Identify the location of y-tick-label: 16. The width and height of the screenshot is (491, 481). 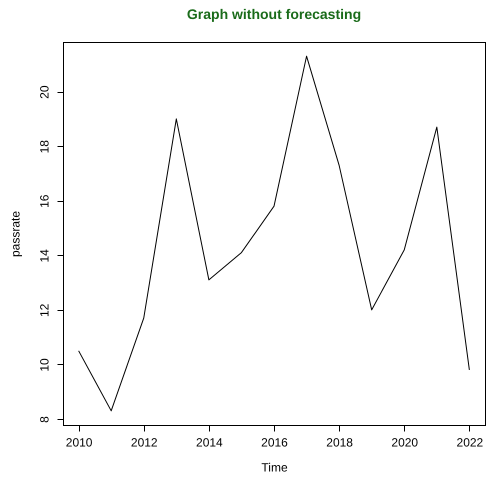
(45, 201).